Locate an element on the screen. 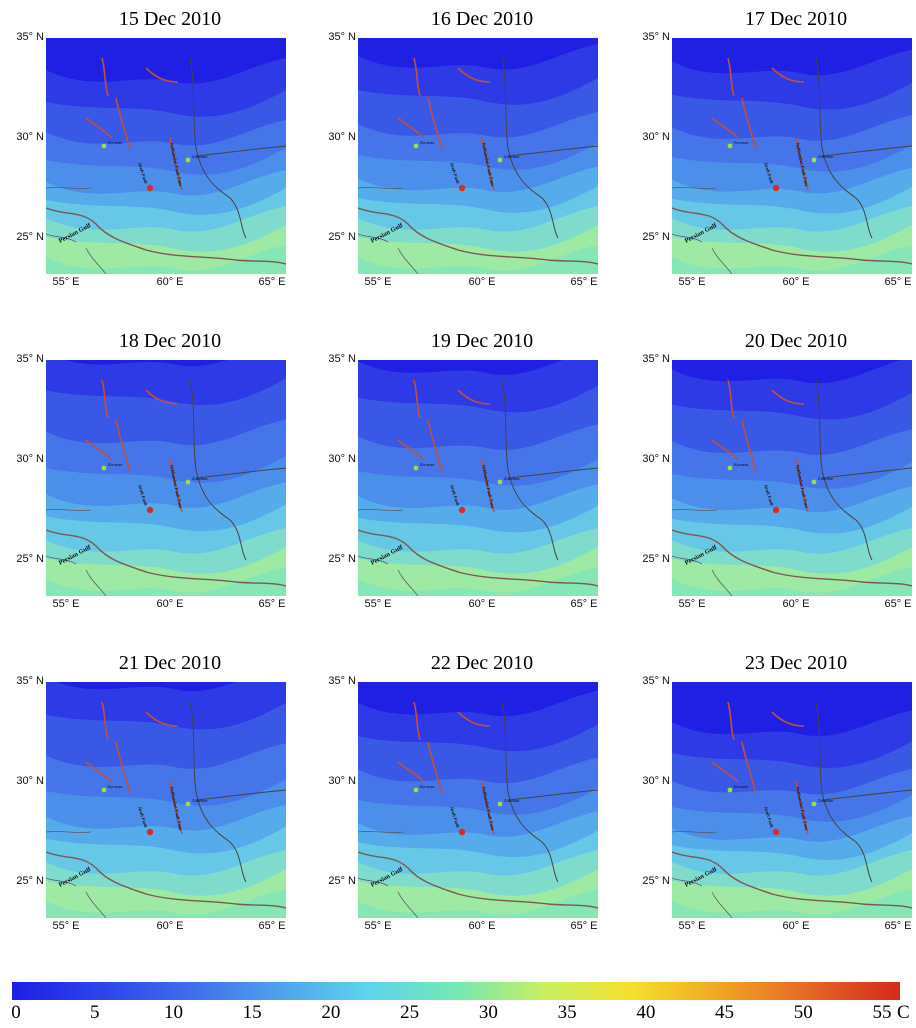  colorbar-unit: C is located at coordinates (903, 1012).